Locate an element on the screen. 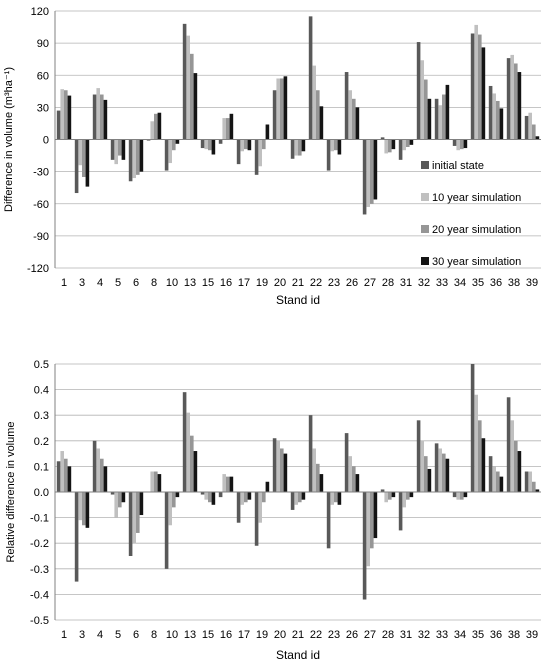 Image resolution: width=550 pixels, height=671 pixels. x-tick-label: 16 is located at coordinates (226, 283).